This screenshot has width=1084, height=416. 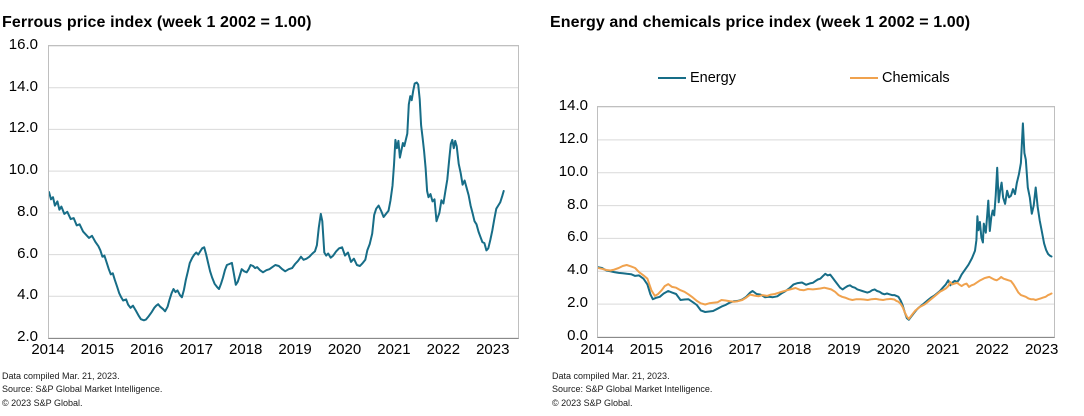 I want to click on legend-item-energy: Energy, so click(x=697, y=78).